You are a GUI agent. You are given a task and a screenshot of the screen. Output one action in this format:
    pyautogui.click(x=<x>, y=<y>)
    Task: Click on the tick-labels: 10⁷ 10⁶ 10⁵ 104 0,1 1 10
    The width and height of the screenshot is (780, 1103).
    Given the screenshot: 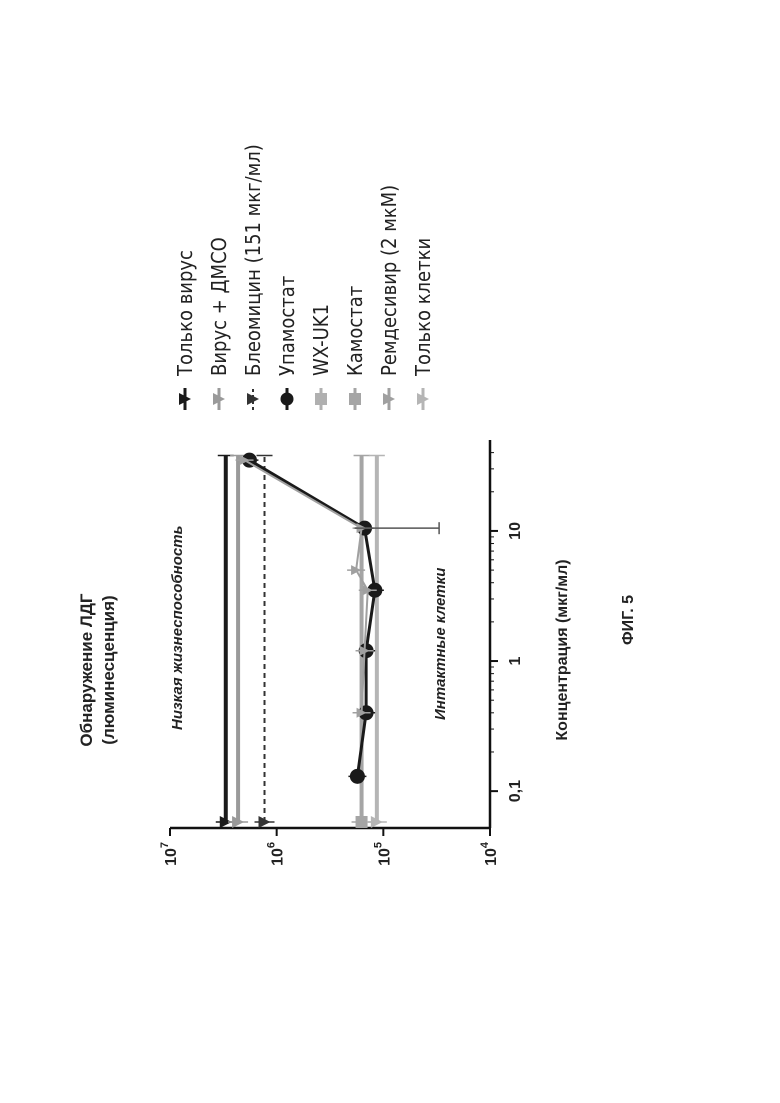 What is the action you would take?
    pyautogui.click(x=341, y=694)
    